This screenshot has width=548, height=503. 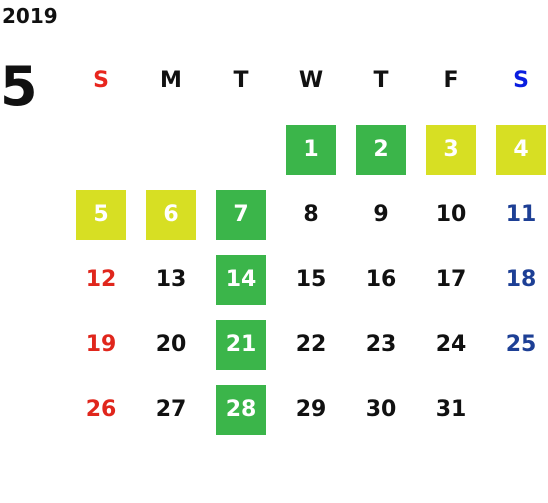 I want to click on day: 12, so click(x=101, y=279).